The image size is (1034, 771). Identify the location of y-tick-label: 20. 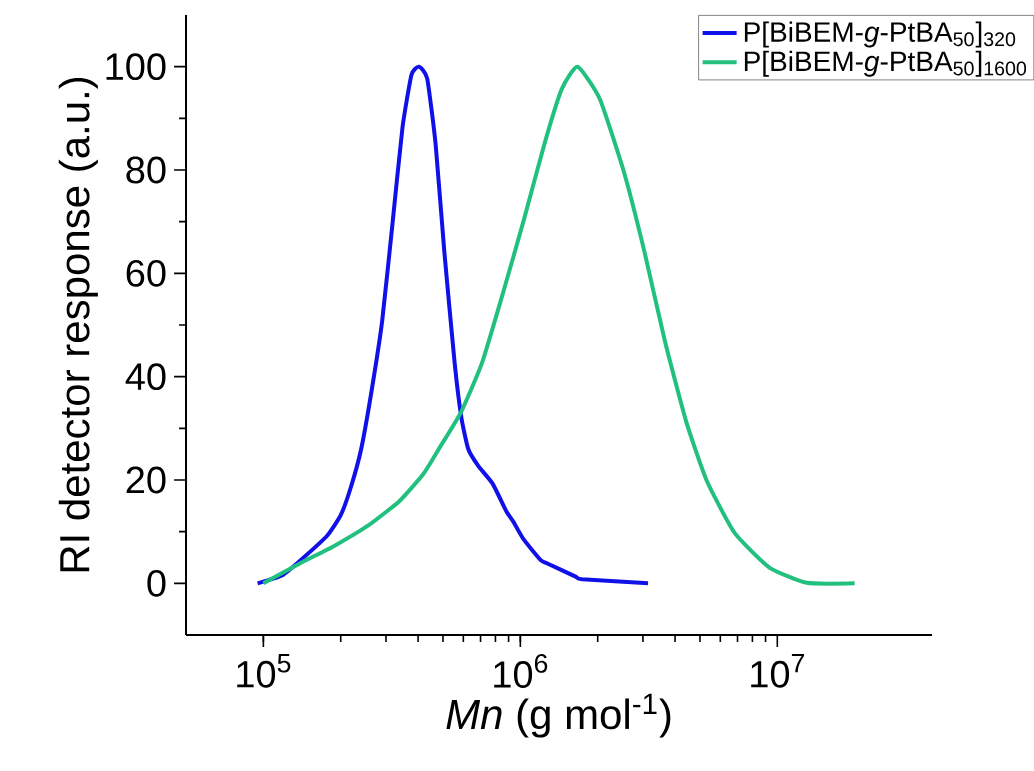
(146, 480).